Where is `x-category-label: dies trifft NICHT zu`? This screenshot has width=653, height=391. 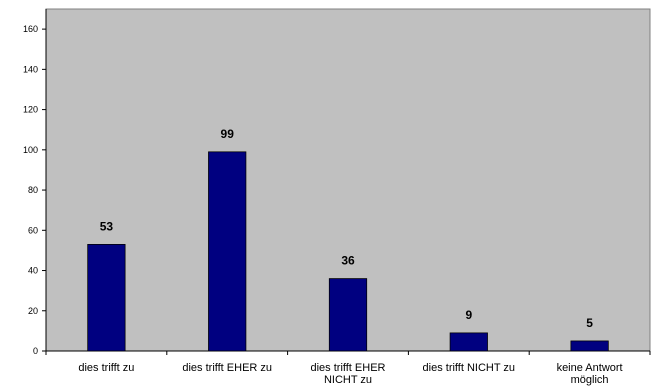
x-category-label: dies trifft NICHT zu is located at coordinates (469, 368).